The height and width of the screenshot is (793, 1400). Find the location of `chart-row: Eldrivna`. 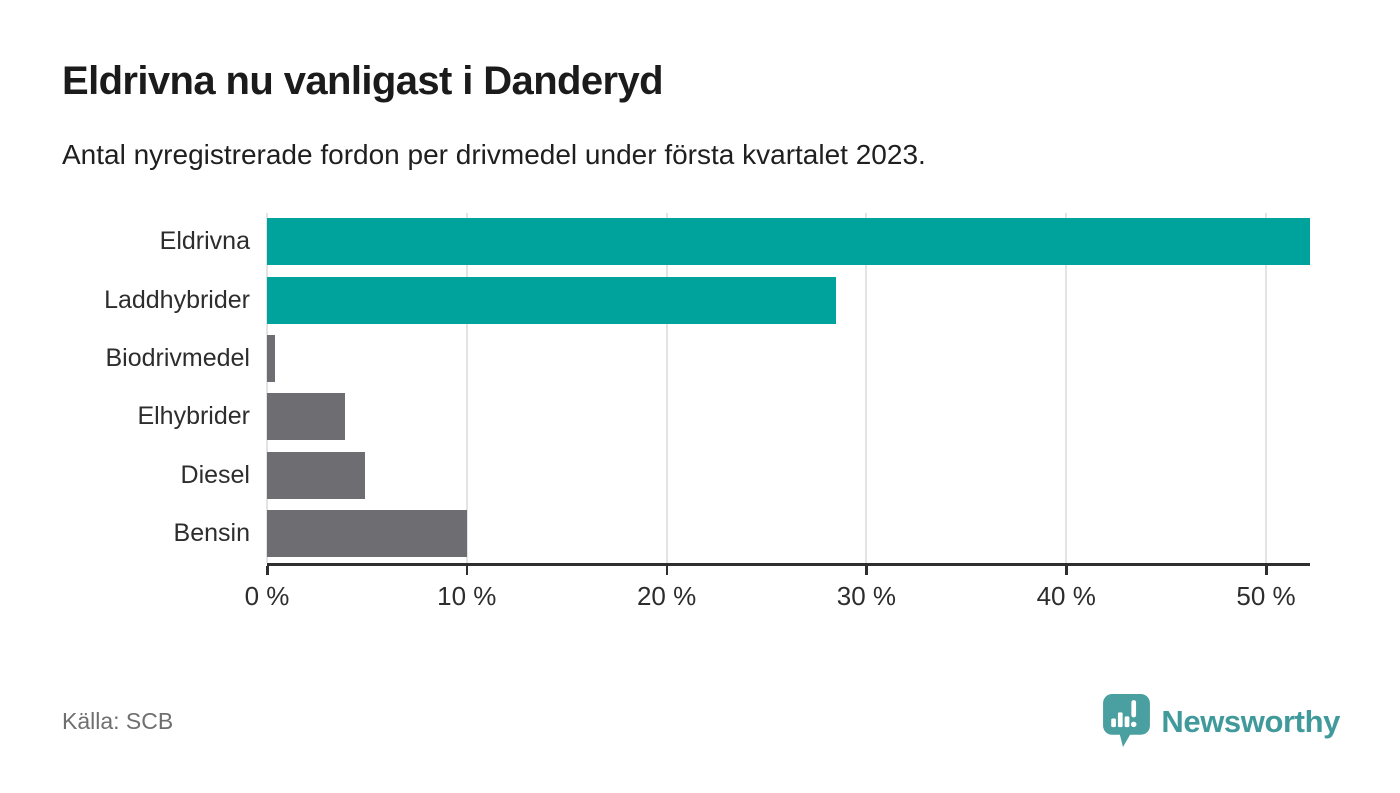

chart-row: Eldrivna is located at coordinates (686, 242).